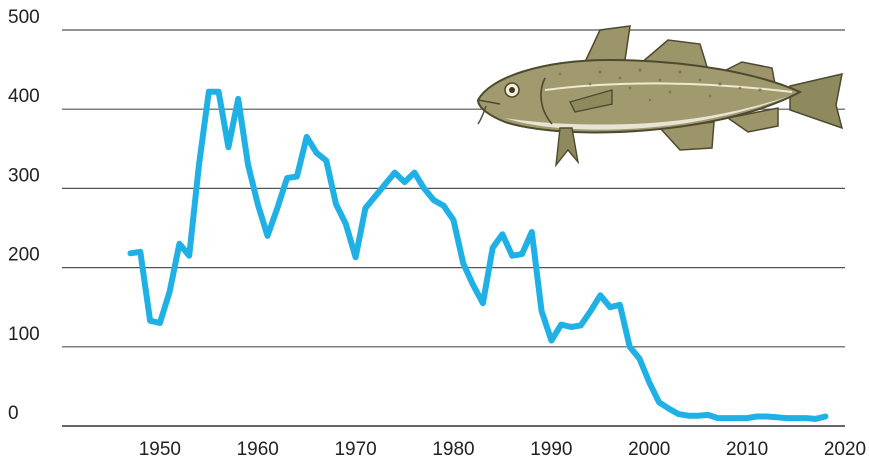  I want to click on x-tick-label: 2020, so click(845, 449).